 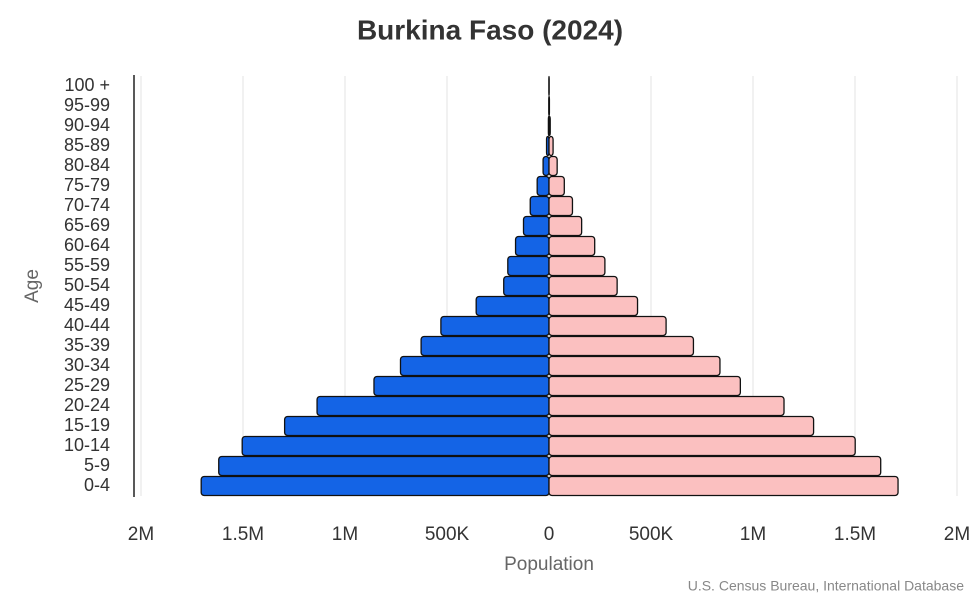 I want to click on y-tick-label: 40-44, so click(x=87, y=325).